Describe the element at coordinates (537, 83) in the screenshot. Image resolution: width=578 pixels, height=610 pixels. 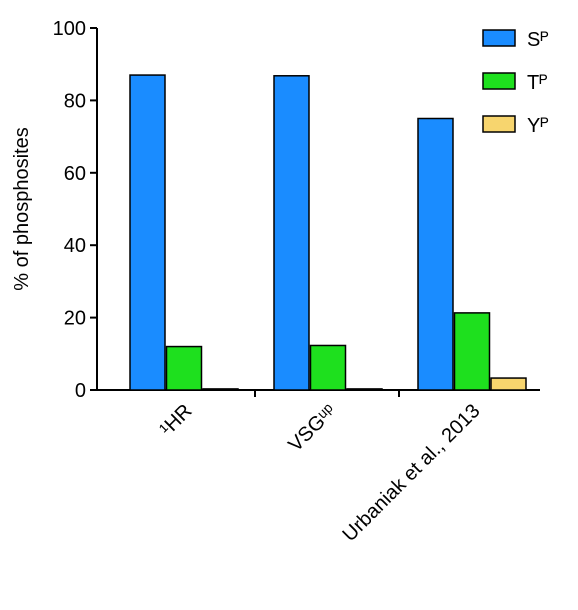
I see `legend-label: Tᴾ` at that location.